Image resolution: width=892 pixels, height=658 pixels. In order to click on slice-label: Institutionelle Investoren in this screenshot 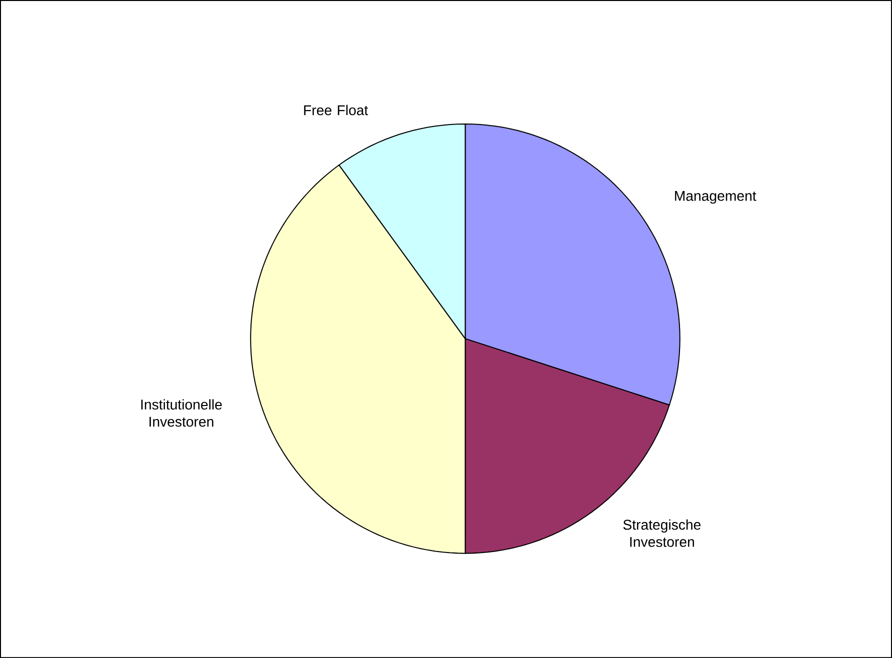, I will do `click(181, 413)`.